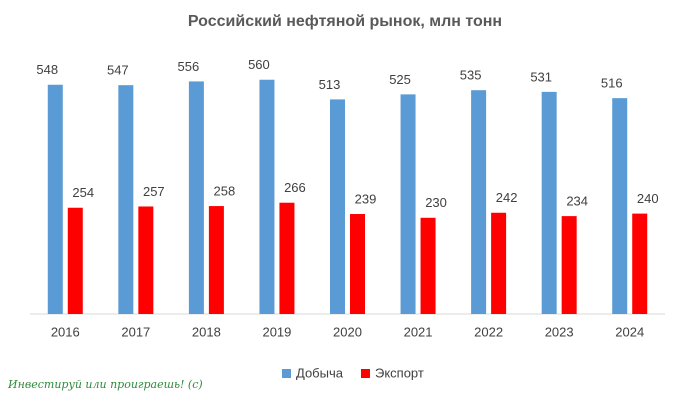 Image resolution: width=700 pixels, height=400 pixels. Describe the element at coordinates (225, 191) in the screenshot. I see `data-label: 258` at that location.